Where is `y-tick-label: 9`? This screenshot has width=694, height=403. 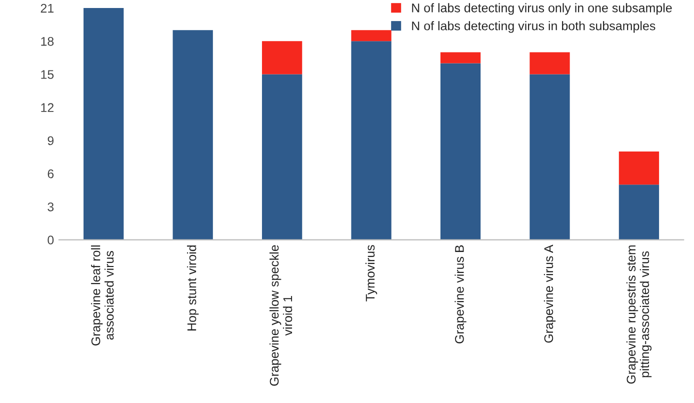 y-tick-label: 9 is located at coordinates (51, 141).